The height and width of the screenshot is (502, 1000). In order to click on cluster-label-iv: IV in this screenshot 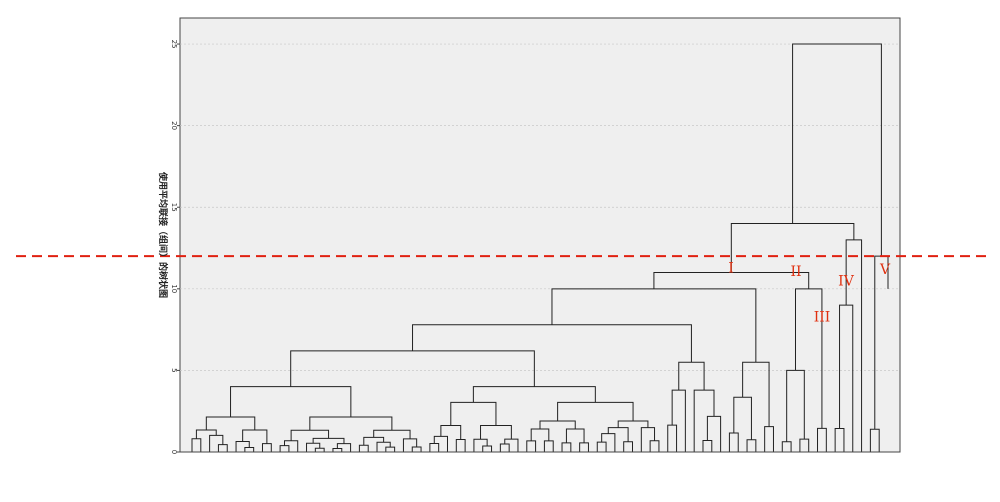, I will do `click(846, 282)`.